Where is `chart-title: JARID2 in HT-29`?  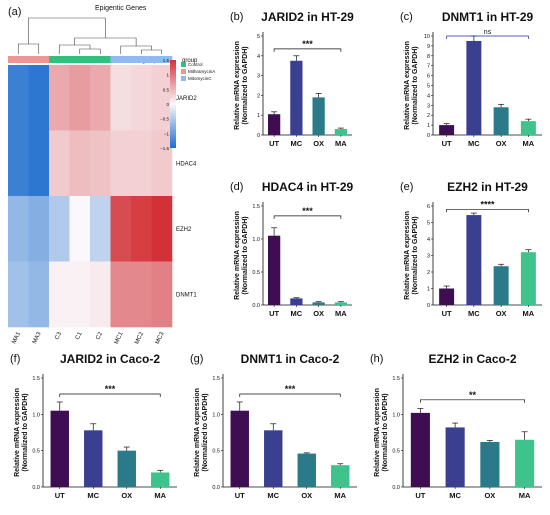 chart-title: JARID2 in HT-29 is located at coordinates (307, 17).